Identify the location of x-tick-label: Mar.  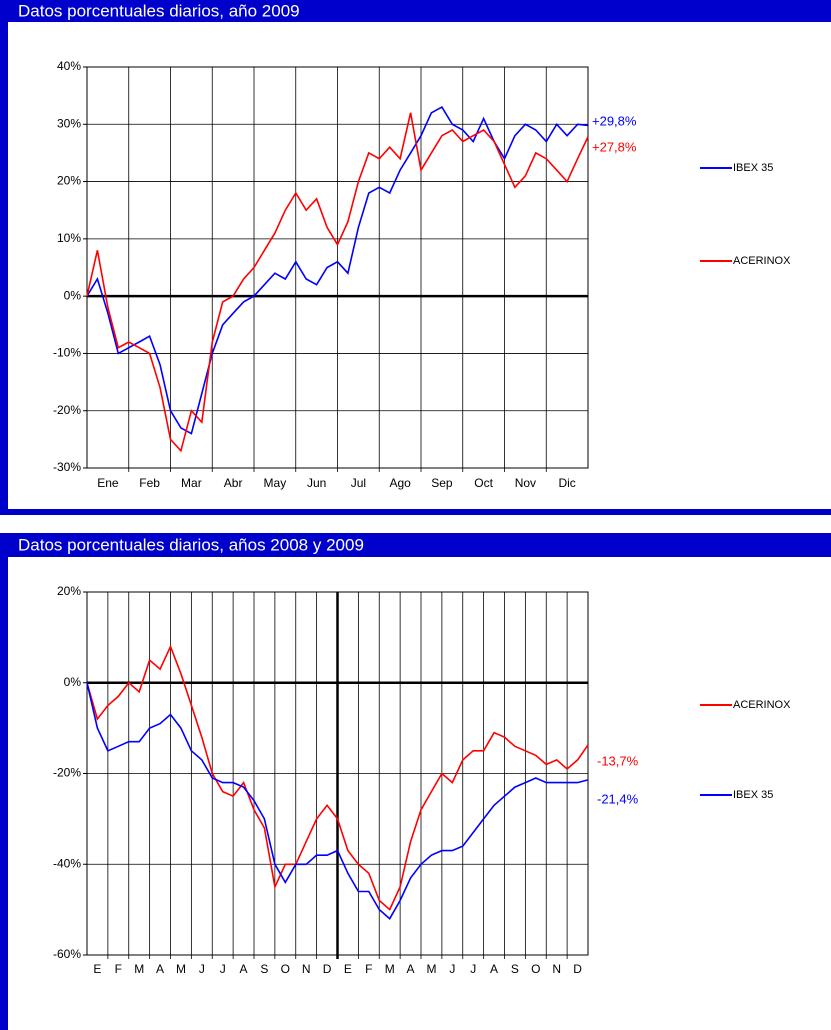
(191, 483).